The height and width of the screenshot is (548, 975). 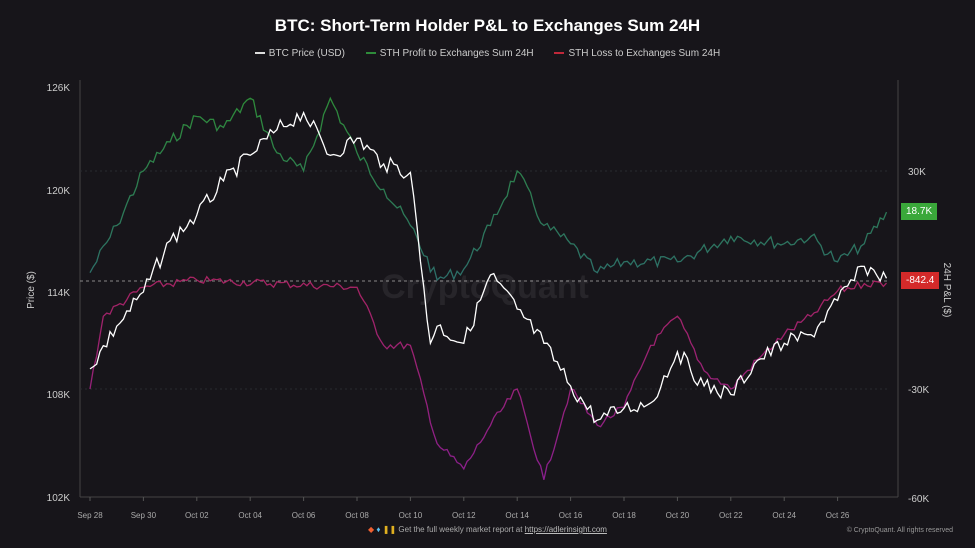 What do you see at coordinates (456, 53) in the screenshot?
I see `legend-label: STH Profit to Exchanges Sum 24H` at bounding box center [456, 53].